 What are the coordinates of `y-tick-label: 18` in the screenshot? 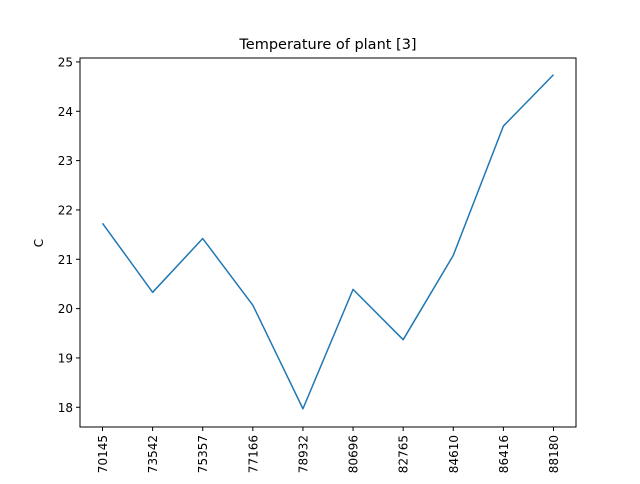 It's located at (65, 408).